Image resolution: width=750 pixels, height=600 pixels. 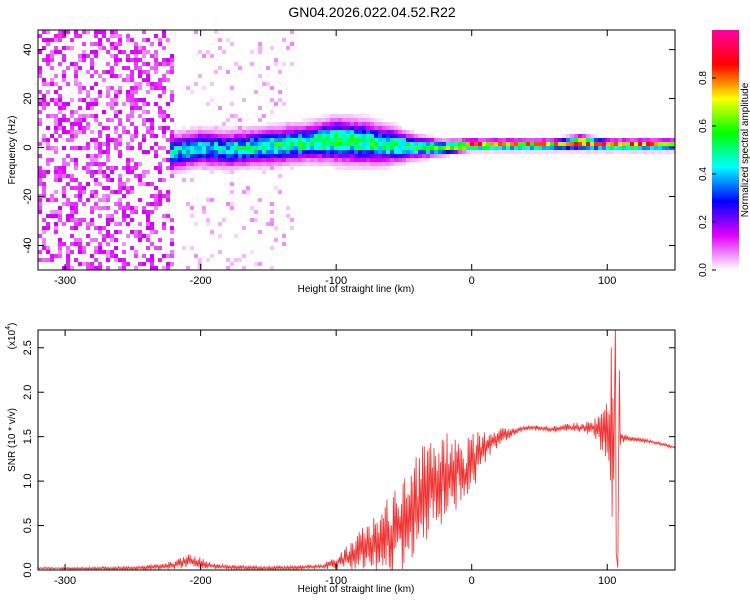 I want to click on figure-title: GN04.2026.022.04.52.R22, so click(x=372, y=12).